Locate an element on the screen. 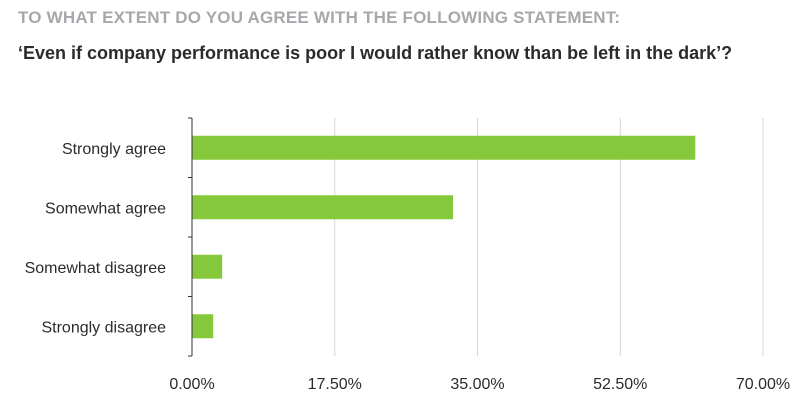 The width and height of the screenshot is (808, 400). x-tick-label: 70.00% is located at coordinates (763, 384).